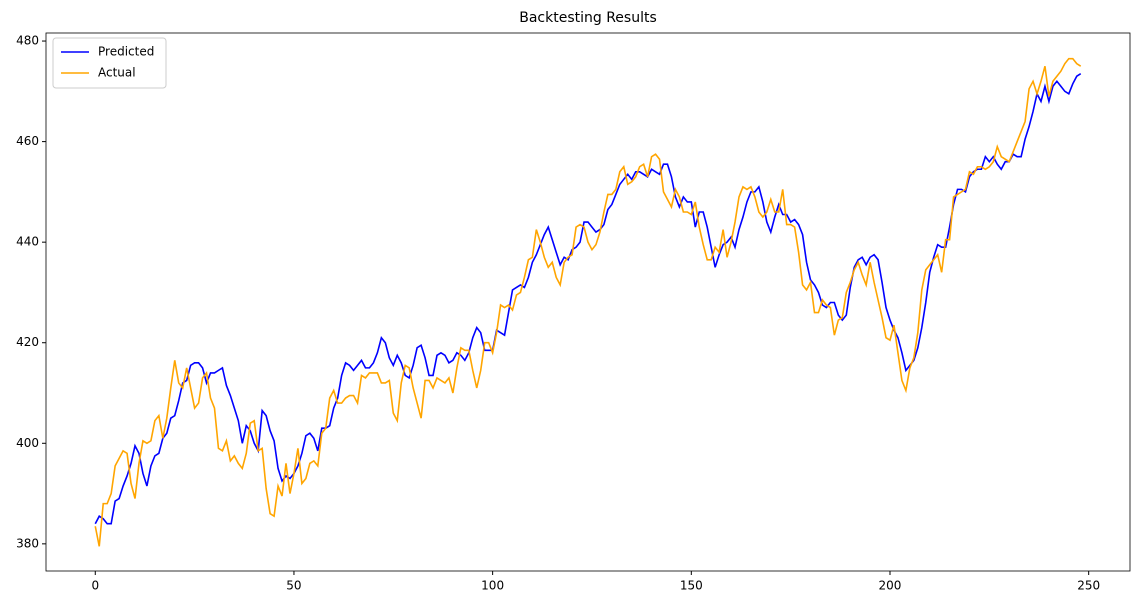  What do you see at coordinates (588, 18) in the screenshot?
I see `chart-title: Backtesting Results` at bounding box center [588, 18].